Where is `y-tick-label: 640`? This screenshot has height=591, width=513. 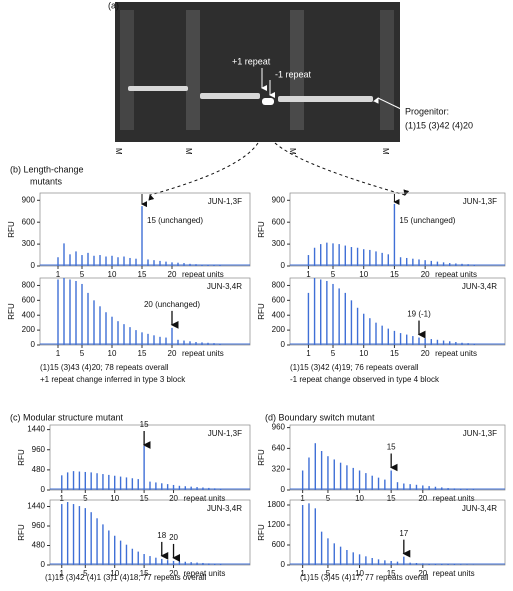 y-tick-label: 640 is located at coordinates (279, 448).